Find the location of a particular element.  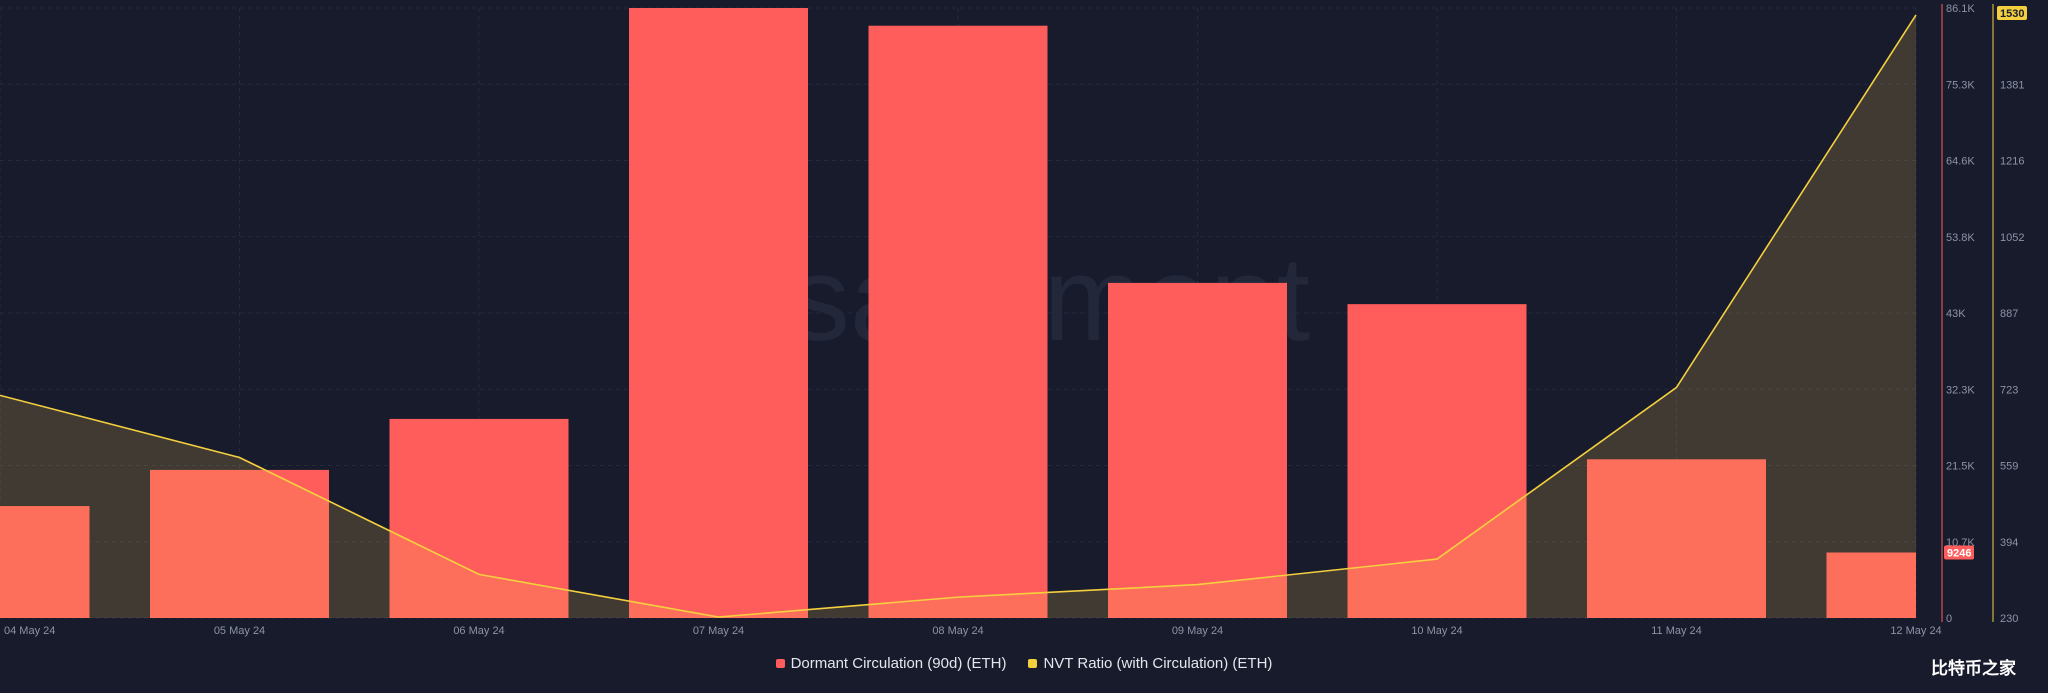

right-axis-tick: 1381 is located at coordinates (2012, 85).